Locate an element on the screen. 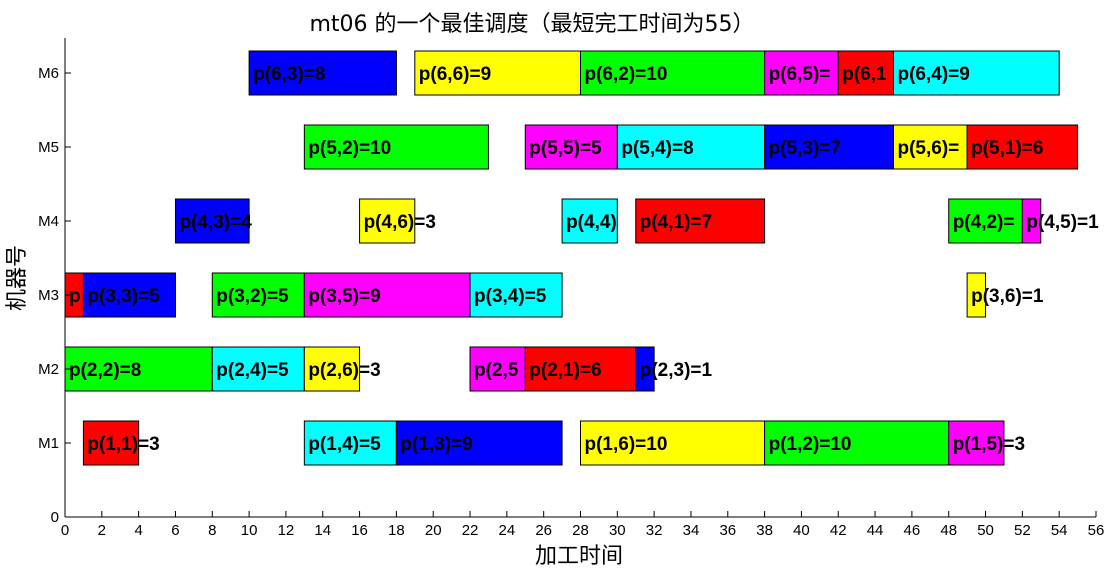 The width and height of the screenshot is (1114, 568). task-bar-m1-j4 is located at coordinates (350, 443).